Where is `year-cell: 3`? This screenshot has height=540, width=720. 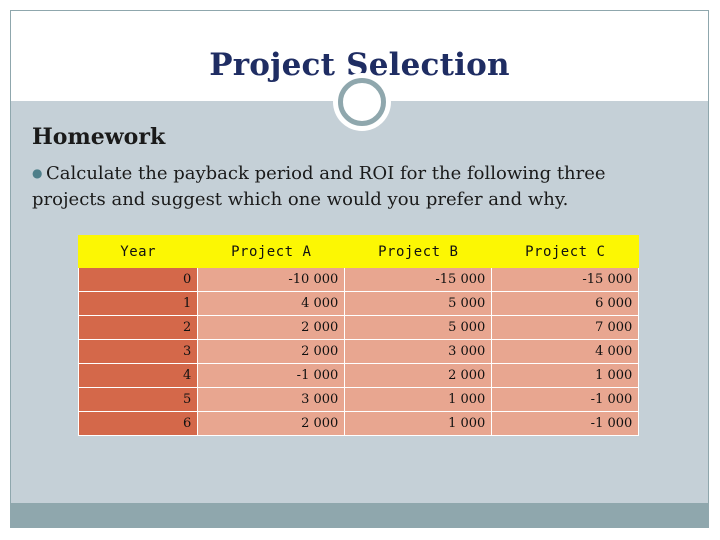
year-cell: 3 is located at coordinates (138, 351).